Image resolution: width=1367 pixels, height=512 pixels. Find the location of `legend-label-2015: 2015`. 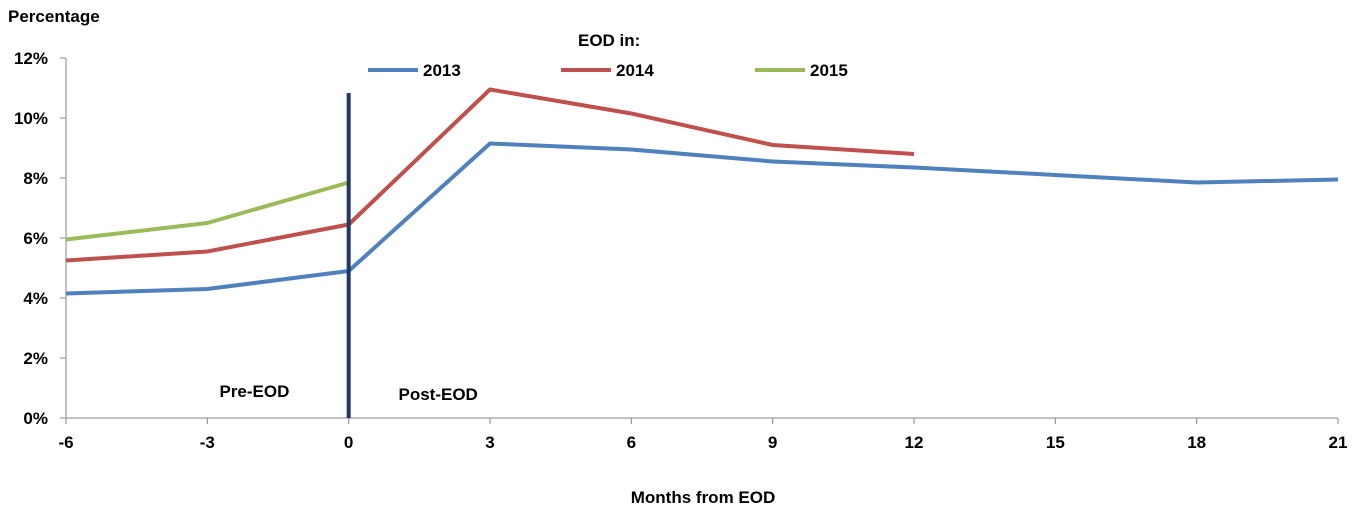

legend-label-2015: 2015 is located at coordinates (829, 70).